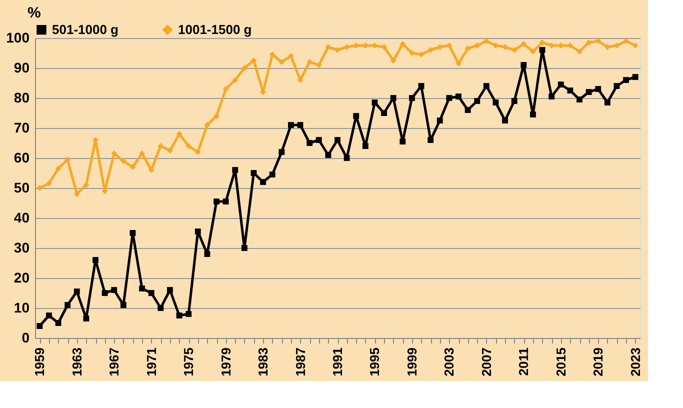  What do you see at coordinates (22, 98) in the screenshot?
I see `y-tick-label: 80` at bounding box center [22, 98].